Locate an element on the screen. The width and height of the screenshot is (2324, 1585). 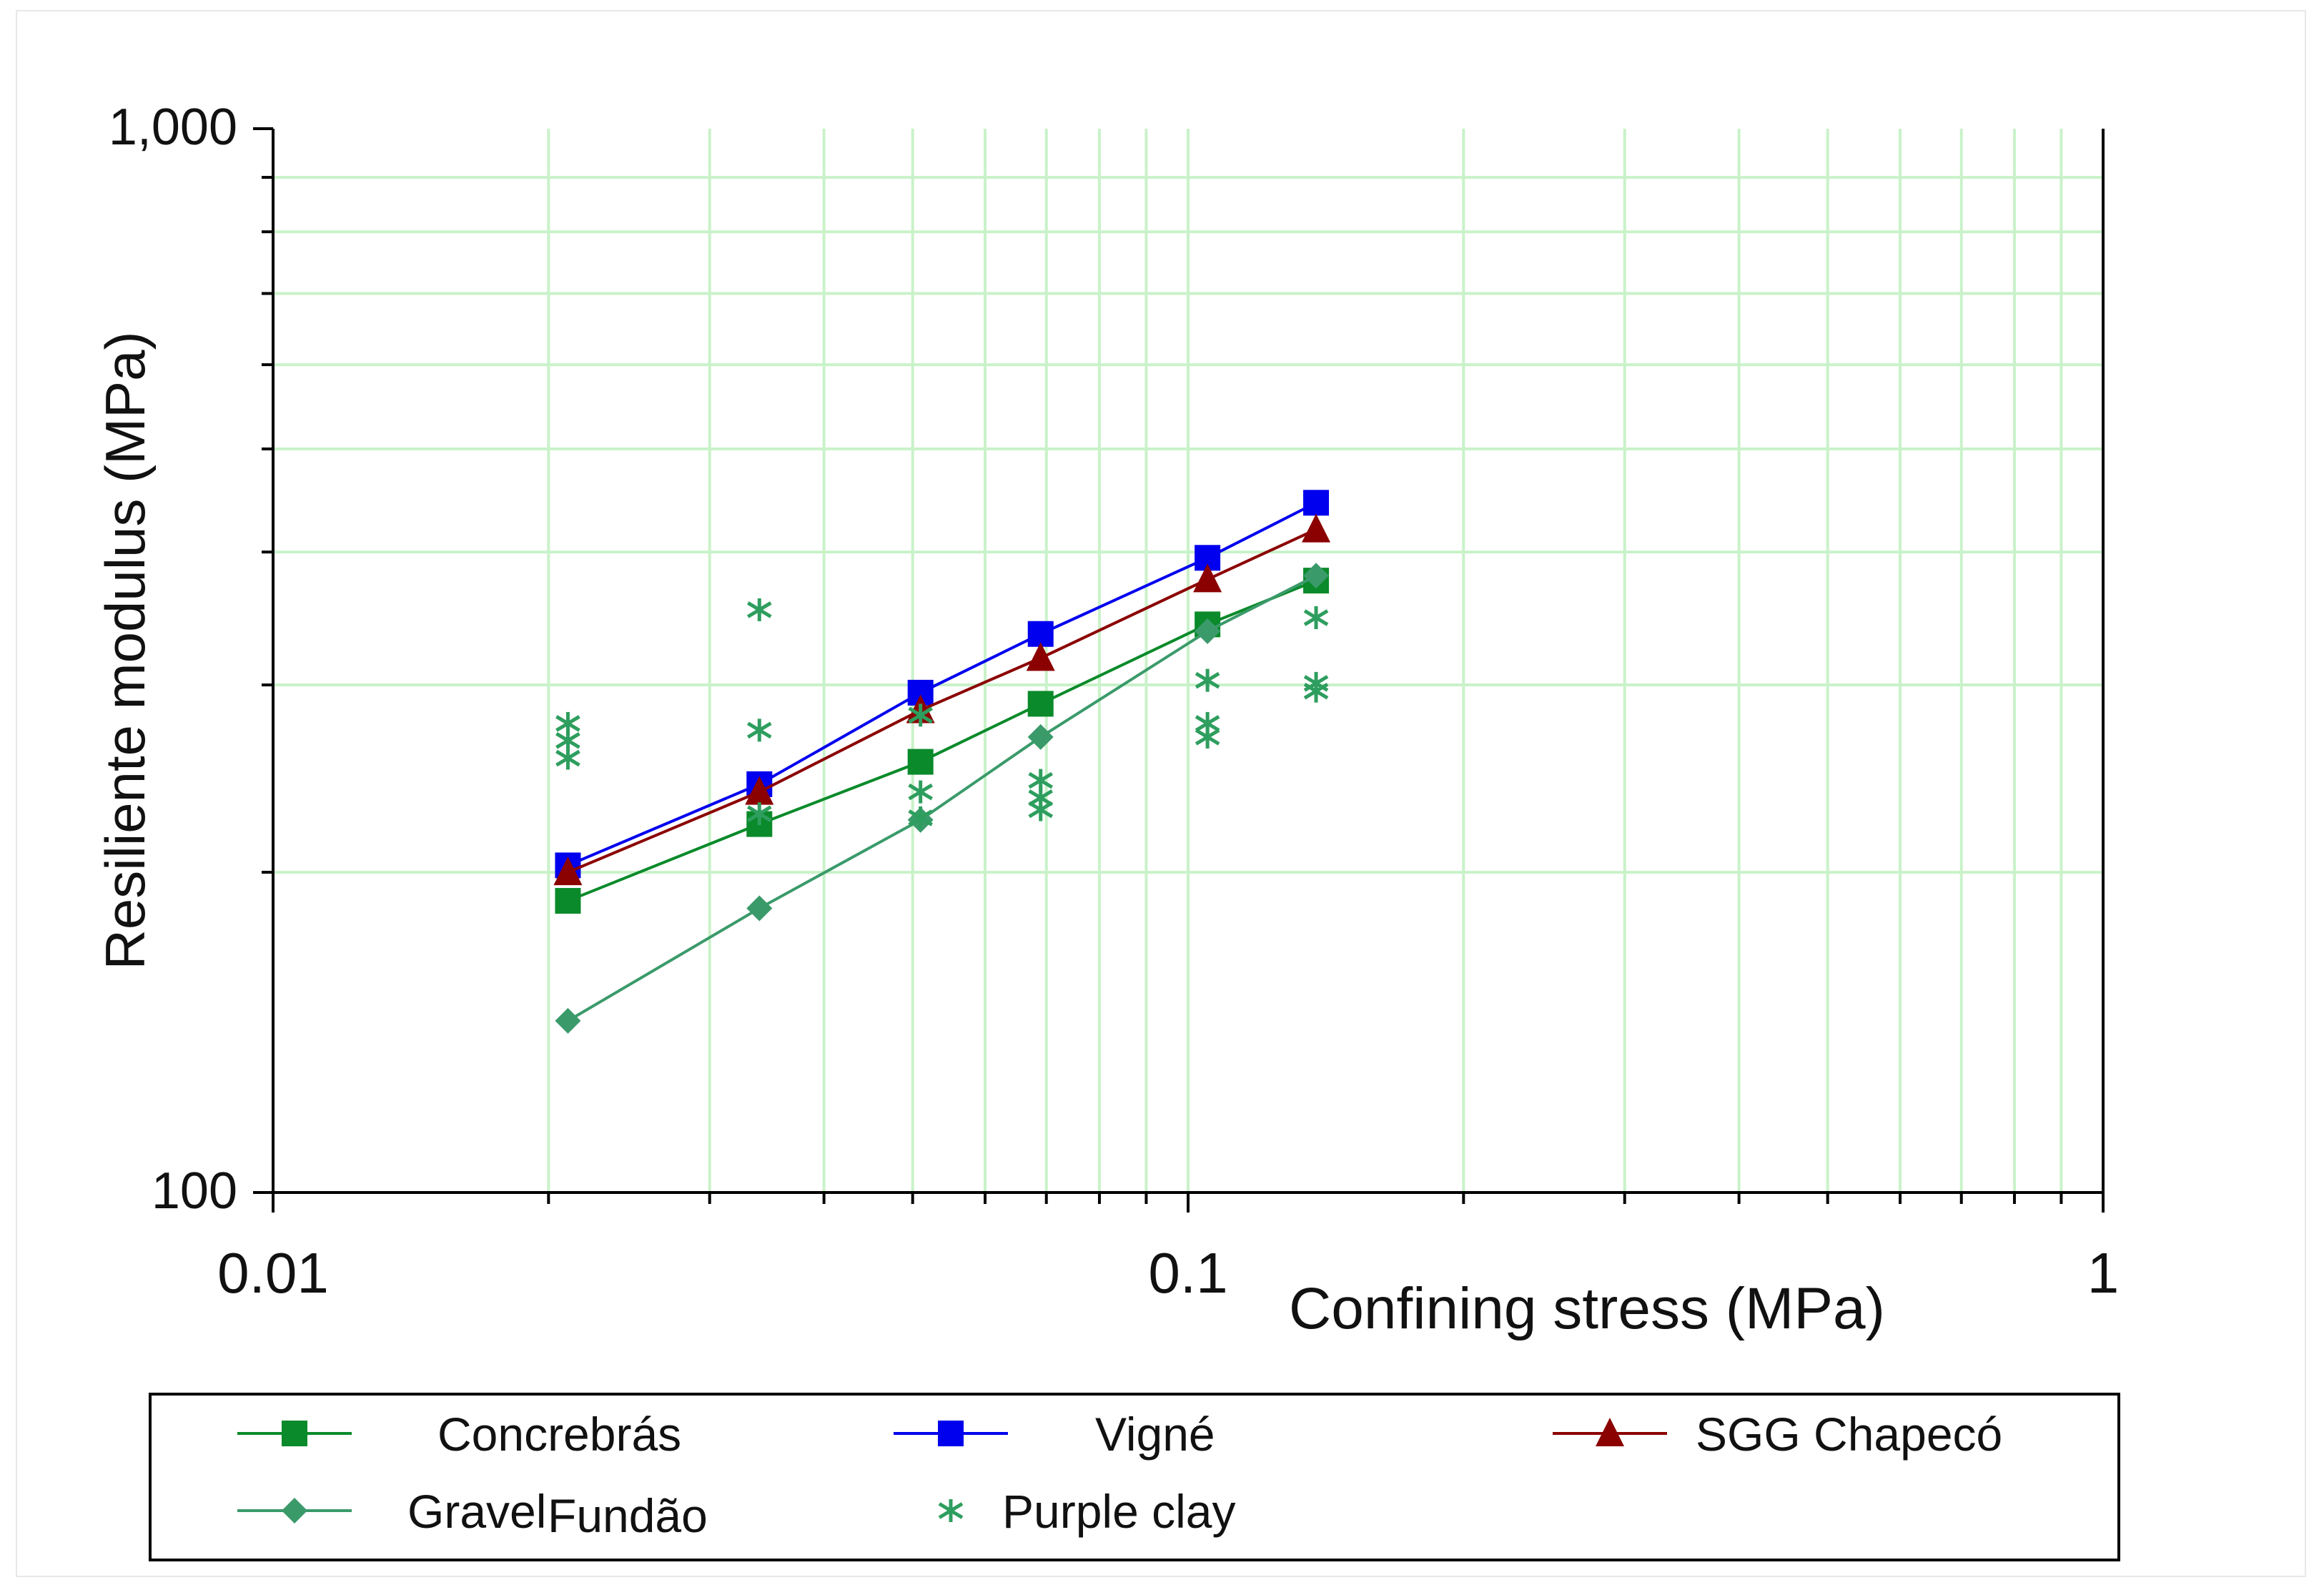
legend-label: SGG Chapecó is located at coordinates (1849, 1434).